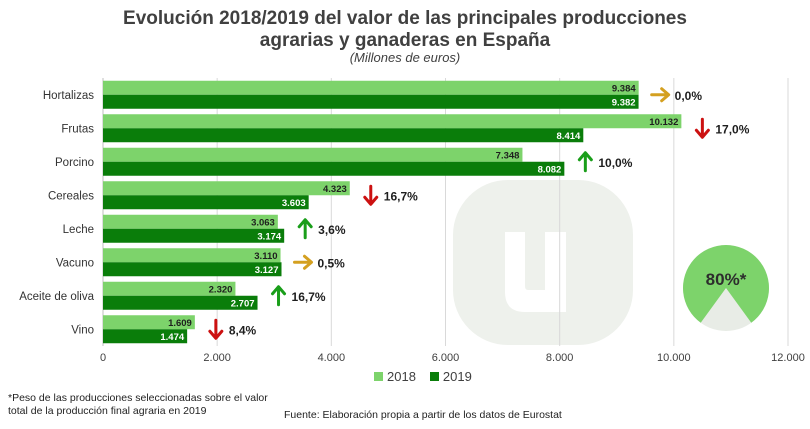  What do you see at coordinates (423, 376) in the screenshot?
I see `chart-legend: 2018 2019` at bounding box center [423, 376].